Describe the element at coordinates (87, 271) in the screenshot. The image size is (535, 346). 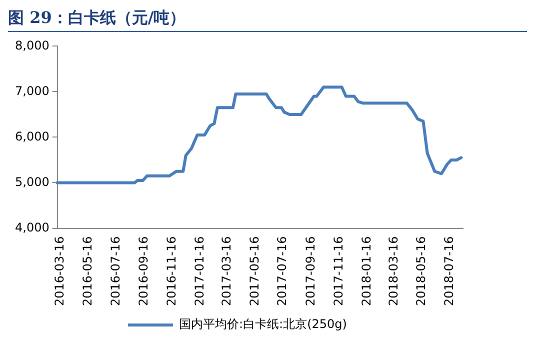
I see `x-tick-label: 2016-05-16` at that location.